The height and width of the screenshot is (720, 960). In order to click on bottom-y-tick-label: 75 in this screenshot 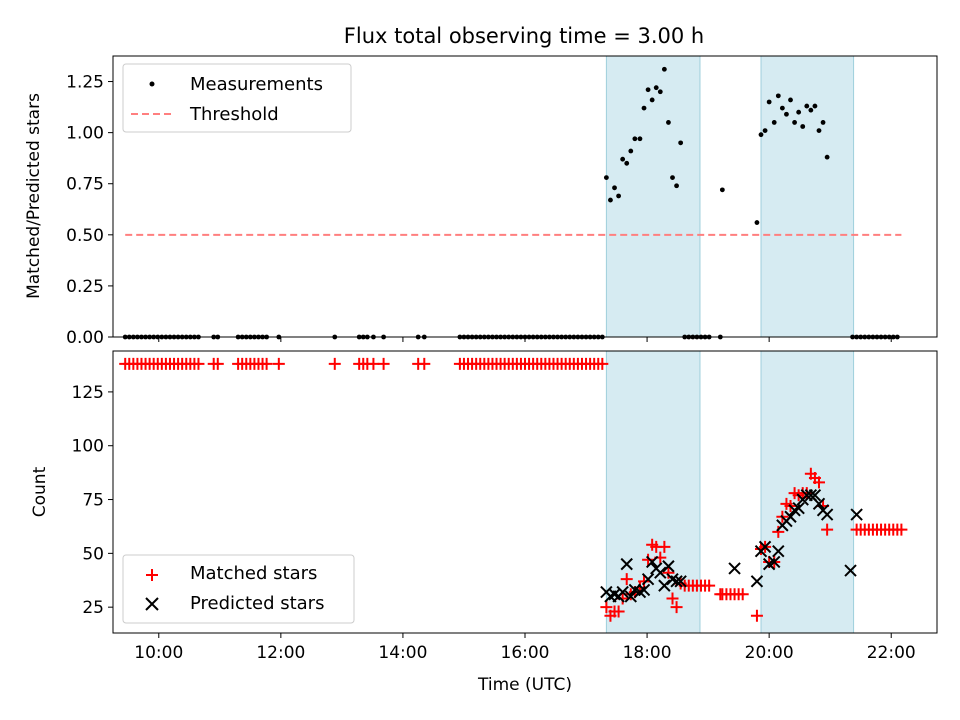, I will do `click(93, 501)`.